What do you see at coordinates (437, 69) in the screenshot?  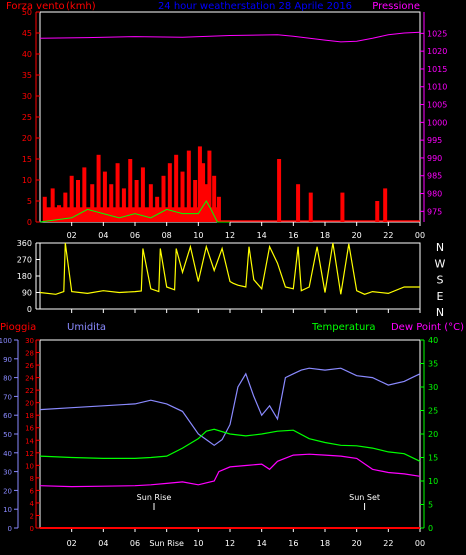 I see `pressure-tick-label: 1015` at bounding box center [437, 69].